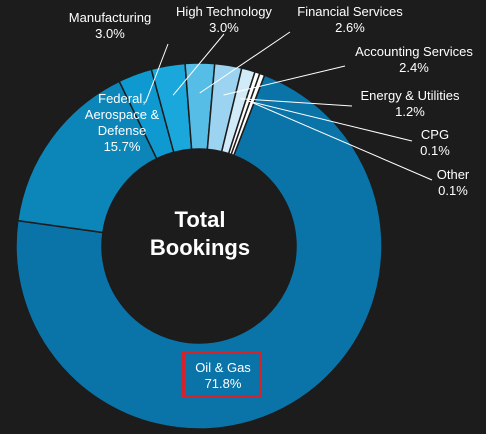 The height and width of the screenshot is (434, 486). I want to click on label-high-technology-name: High Technology, so click(224, 11).